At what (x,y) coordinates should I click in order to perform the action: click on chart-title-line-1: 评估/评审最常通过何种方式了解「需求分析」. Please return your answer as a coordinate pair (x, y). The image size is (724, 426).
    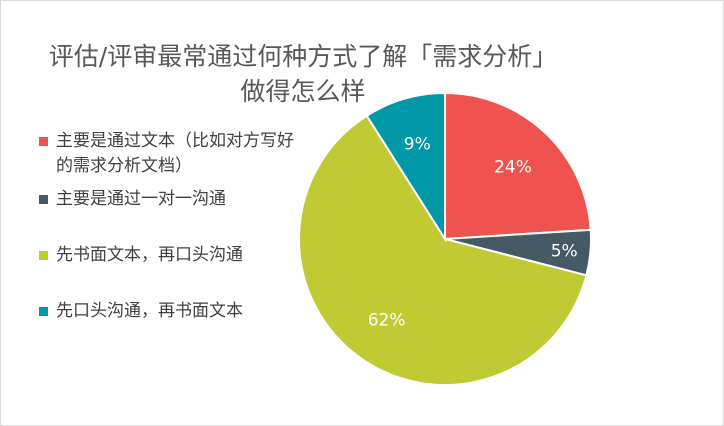
    Looking at the image, I should click on (303, 56).